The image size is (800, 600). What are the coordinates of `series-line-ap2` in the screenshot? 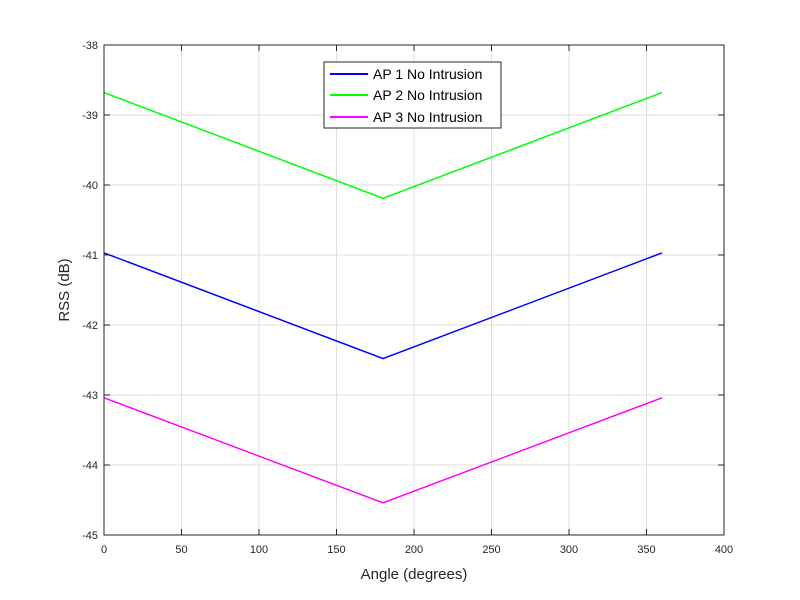 It's located at (383, 145).